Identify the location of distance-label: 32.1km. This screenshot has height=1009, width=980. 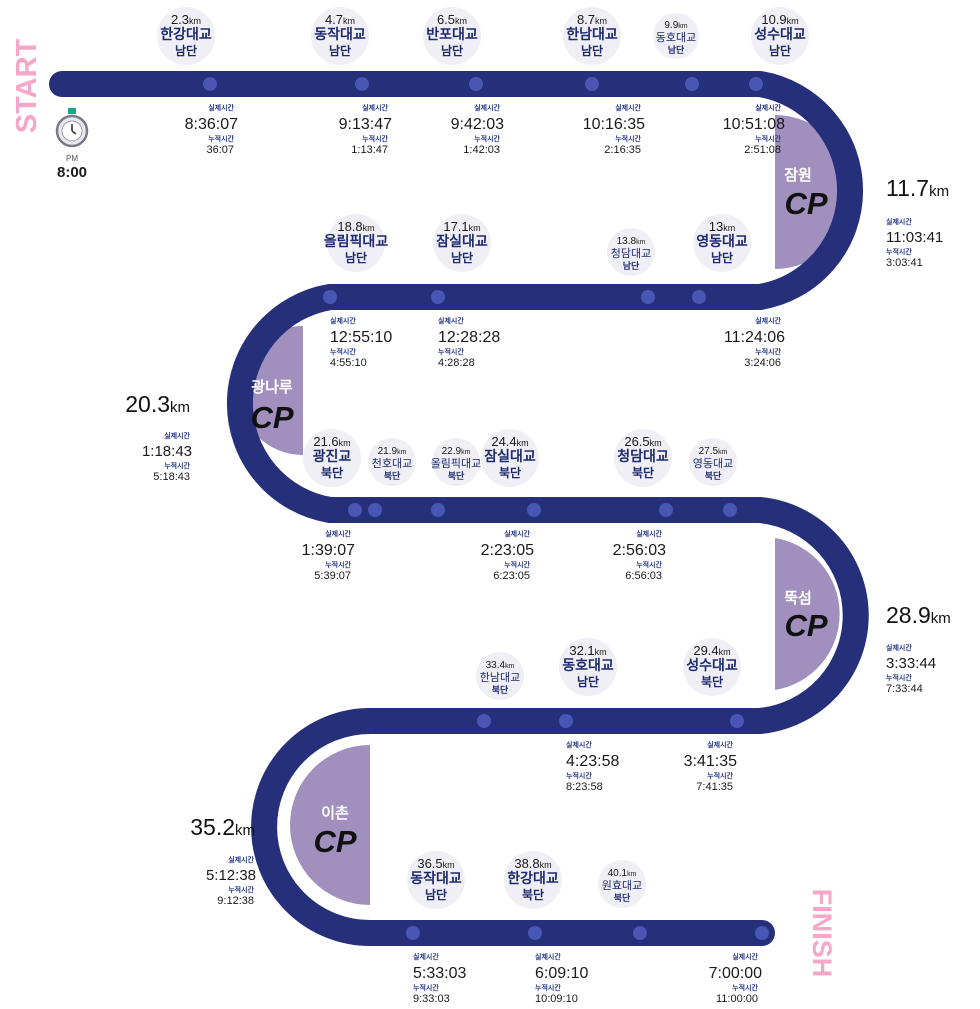
(587, 650).